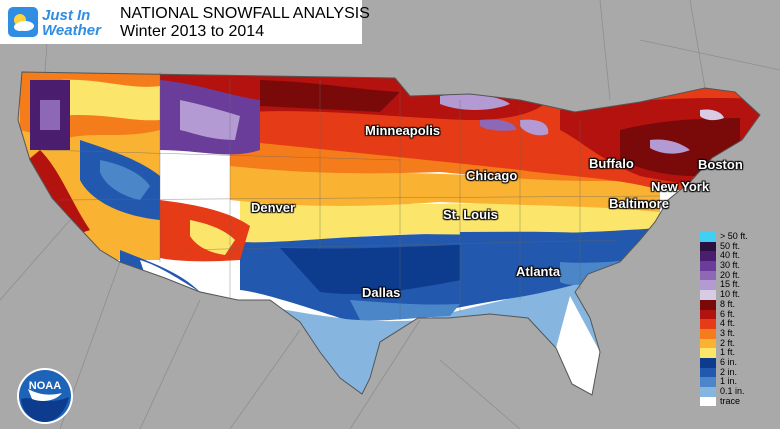  I want to click on legend-item: 4 ft., so click(736, 323).